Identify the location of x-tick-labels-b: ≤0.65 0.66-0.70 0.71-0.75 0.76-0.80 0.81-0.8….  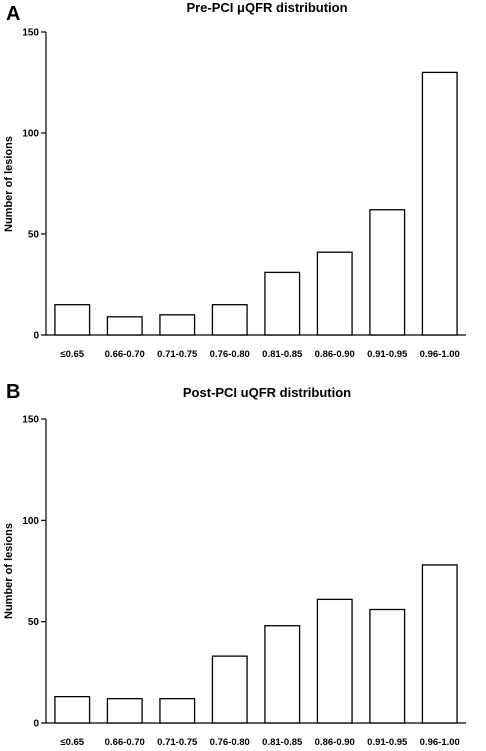
(259, 742).